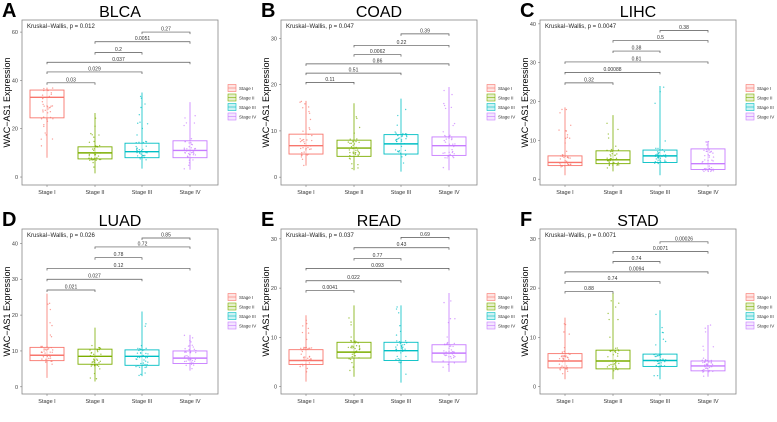 This screenshot has width=777, height=422. I want to click on comparison-p-value: 0.69, so click(425, 235).